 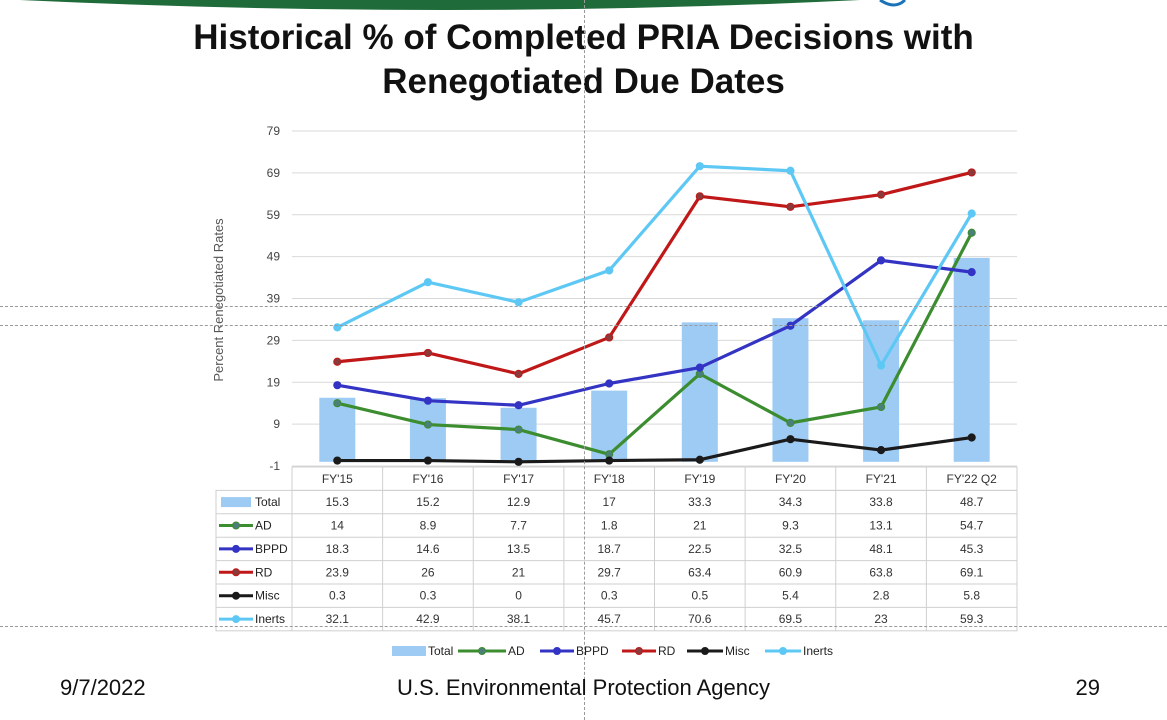 I want to click on table-series-label: RD, so click(x=264, y=572).